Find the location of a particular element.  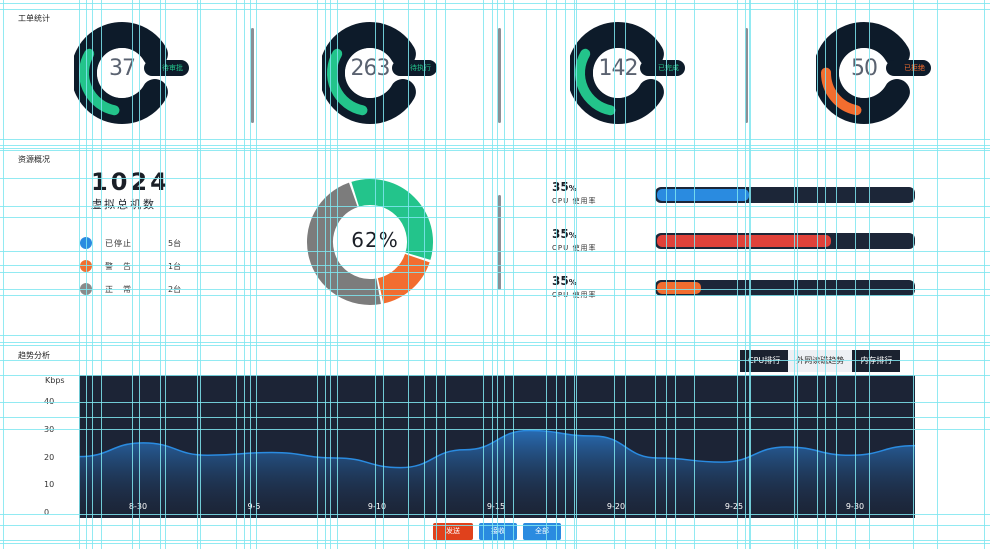

vm-total-count: 1024 is located at coordinates (130, 182).